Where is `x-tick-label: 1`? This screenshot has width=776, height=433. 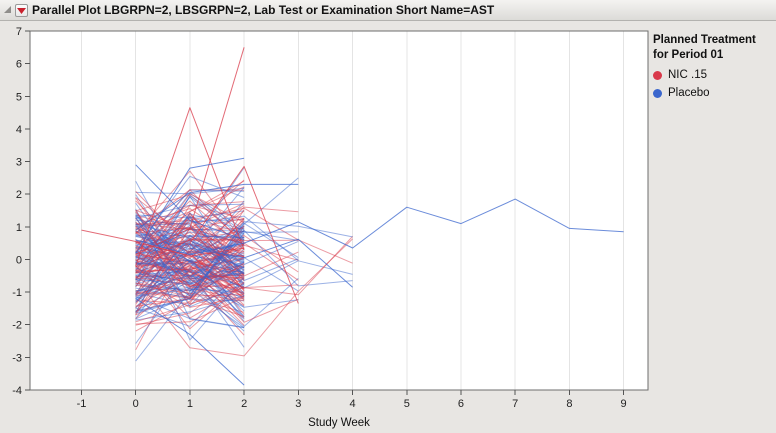 x-tick-label: 1 is located at coordinates (190, 404).